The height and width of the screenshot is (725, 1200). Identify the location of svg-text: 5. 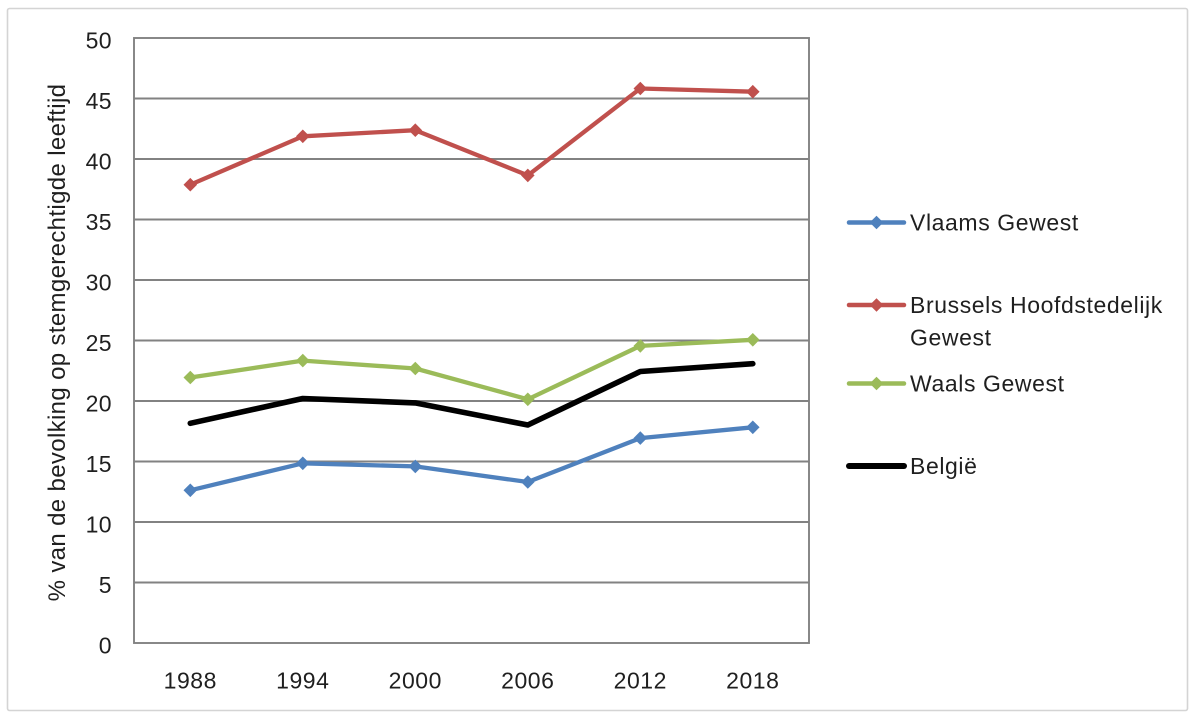
(105, 585).